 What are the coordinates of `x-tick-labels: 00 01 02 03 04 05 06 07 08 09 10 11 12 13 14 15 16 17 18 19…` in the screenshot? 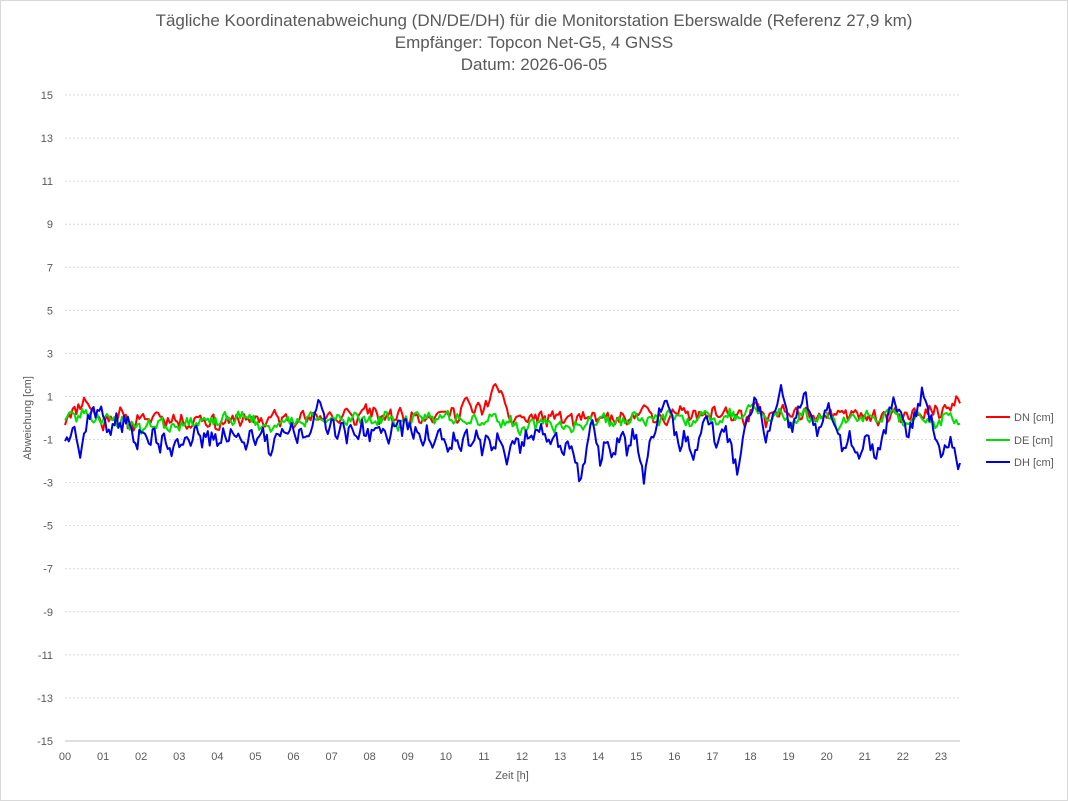 It's located at (503, 757).